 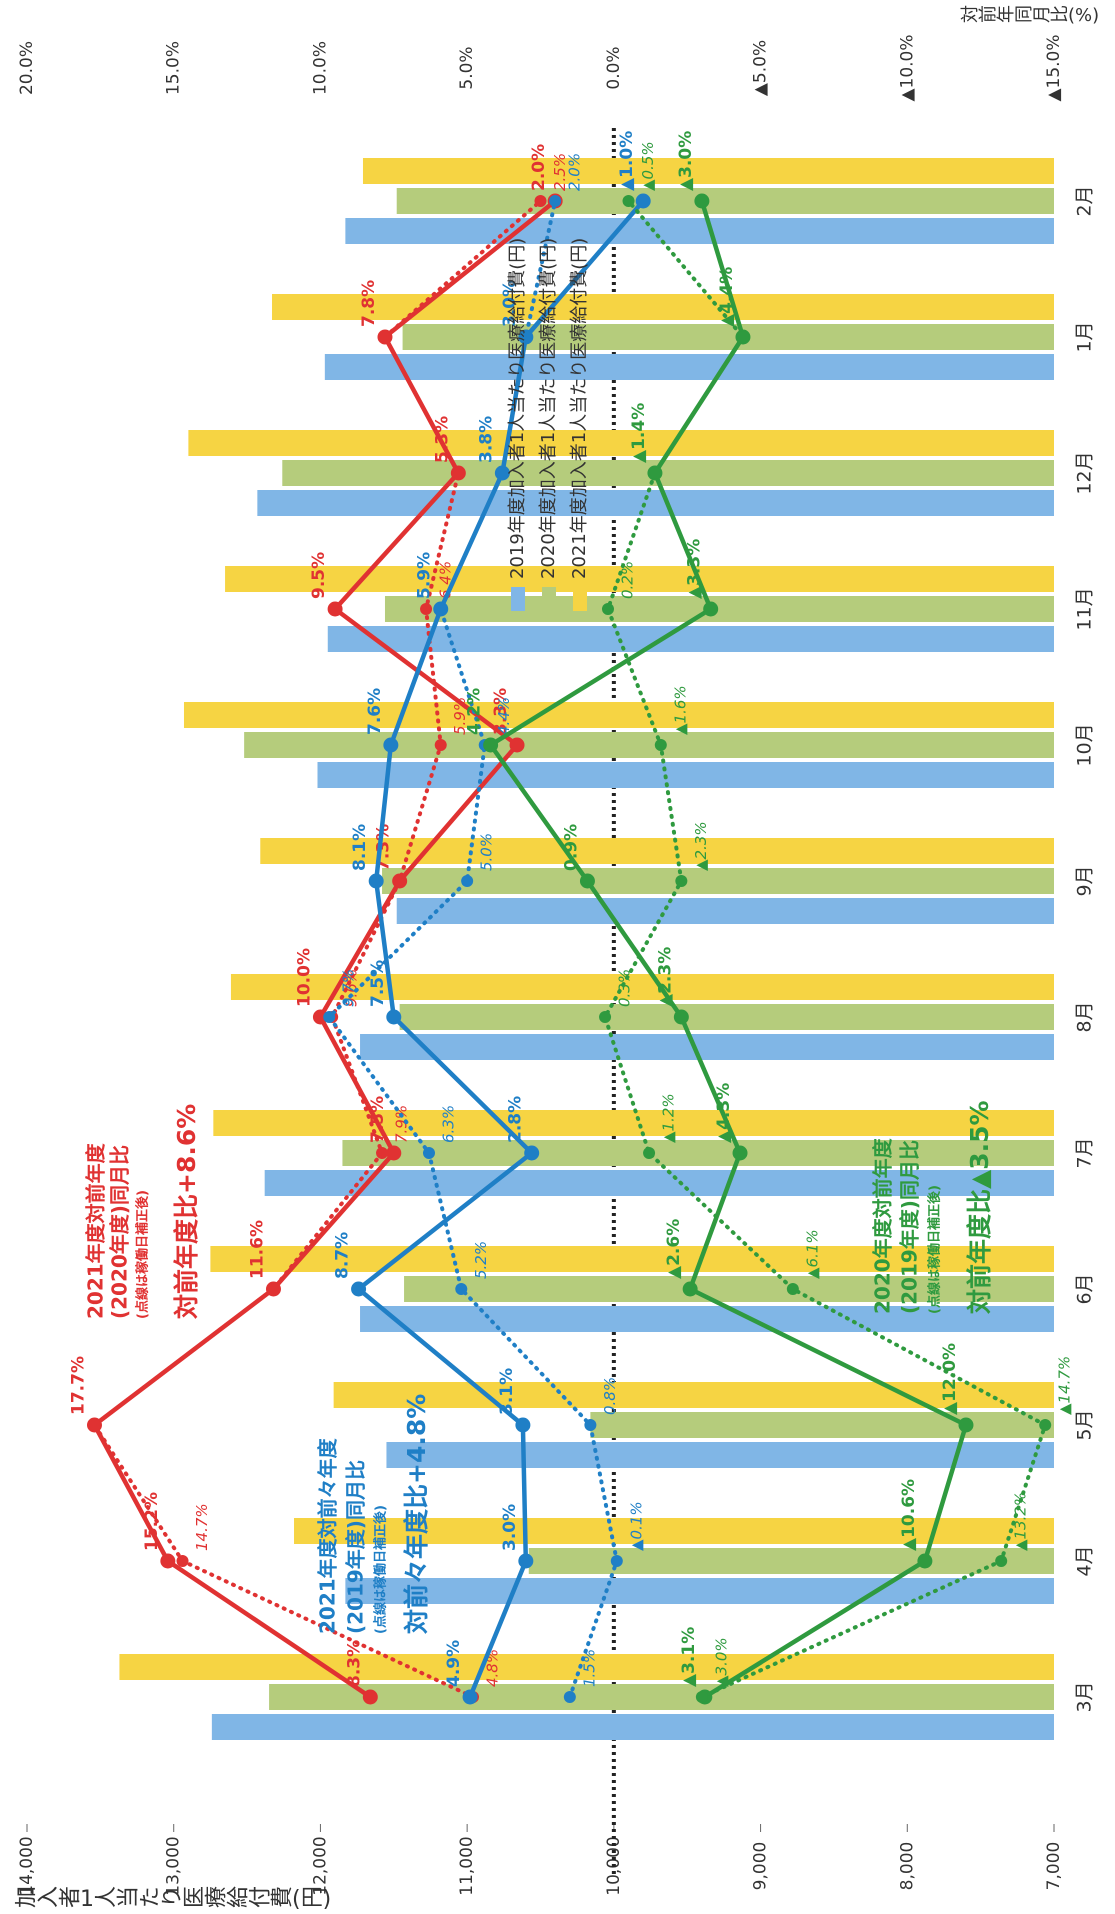 What do you see at coordinates (475, 711) in the screenshot?
I see `data-label: 4.2%` at bounding box center [475, 711].